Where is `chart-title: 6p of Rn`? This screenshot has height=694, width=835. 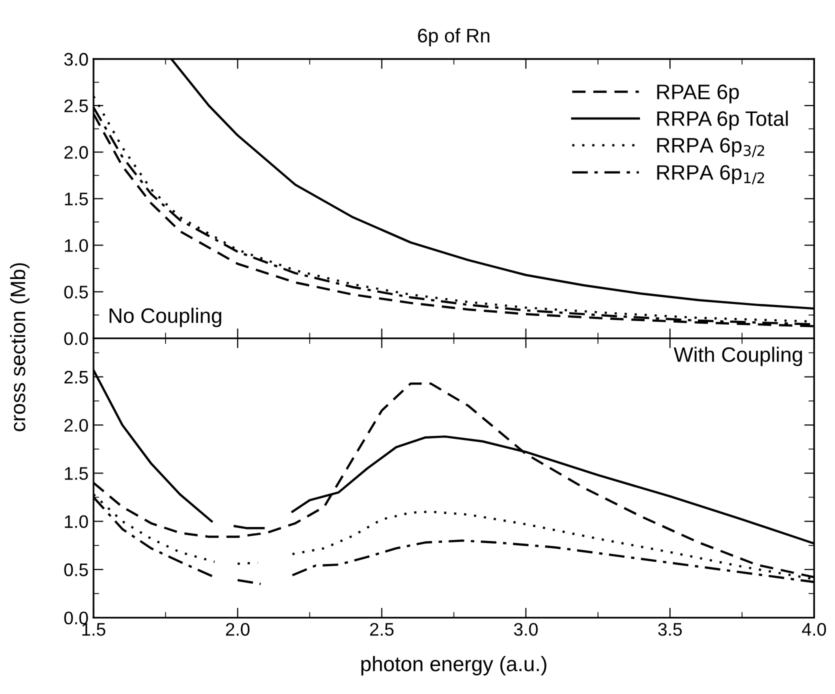 chart-title: 6p of Rn is located at coordinates (454, 37).